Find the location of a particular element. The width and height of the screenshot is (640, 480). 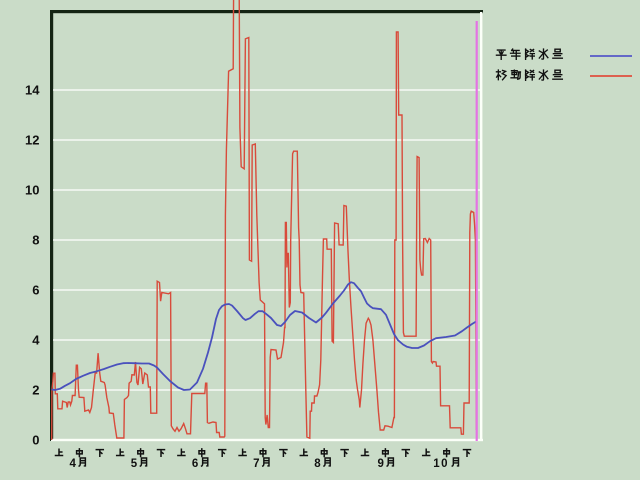

svg-text: 9 is located at coordinates (380, 464).